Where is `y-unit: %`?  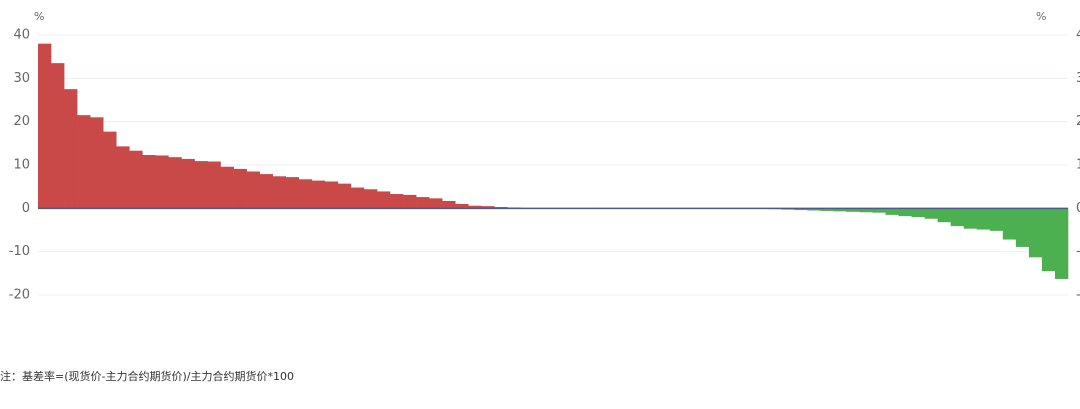
y-unit: % is located at coordinates (39, 16).